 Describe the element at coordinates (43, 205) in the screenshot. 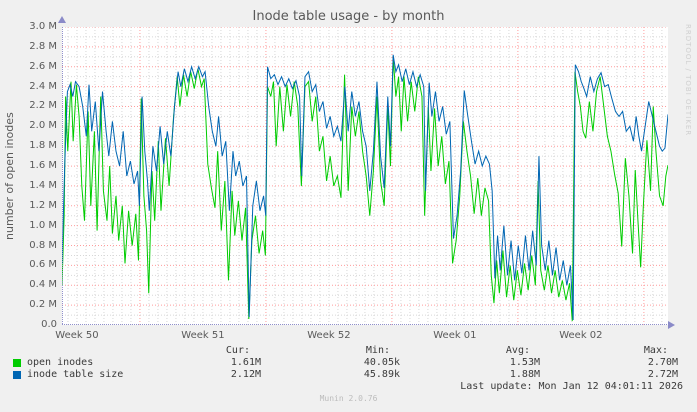

I see `y-tick-label: 1.2 M` at that location.